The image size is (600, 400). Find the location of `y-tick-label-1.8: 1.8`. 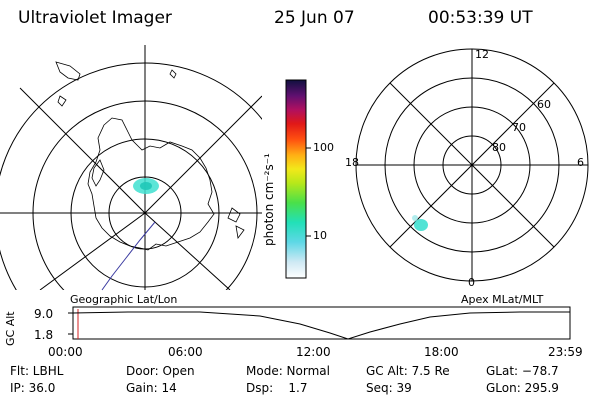

y-tick-label-1.8: 1.8 is located at coordinates (44, 335).